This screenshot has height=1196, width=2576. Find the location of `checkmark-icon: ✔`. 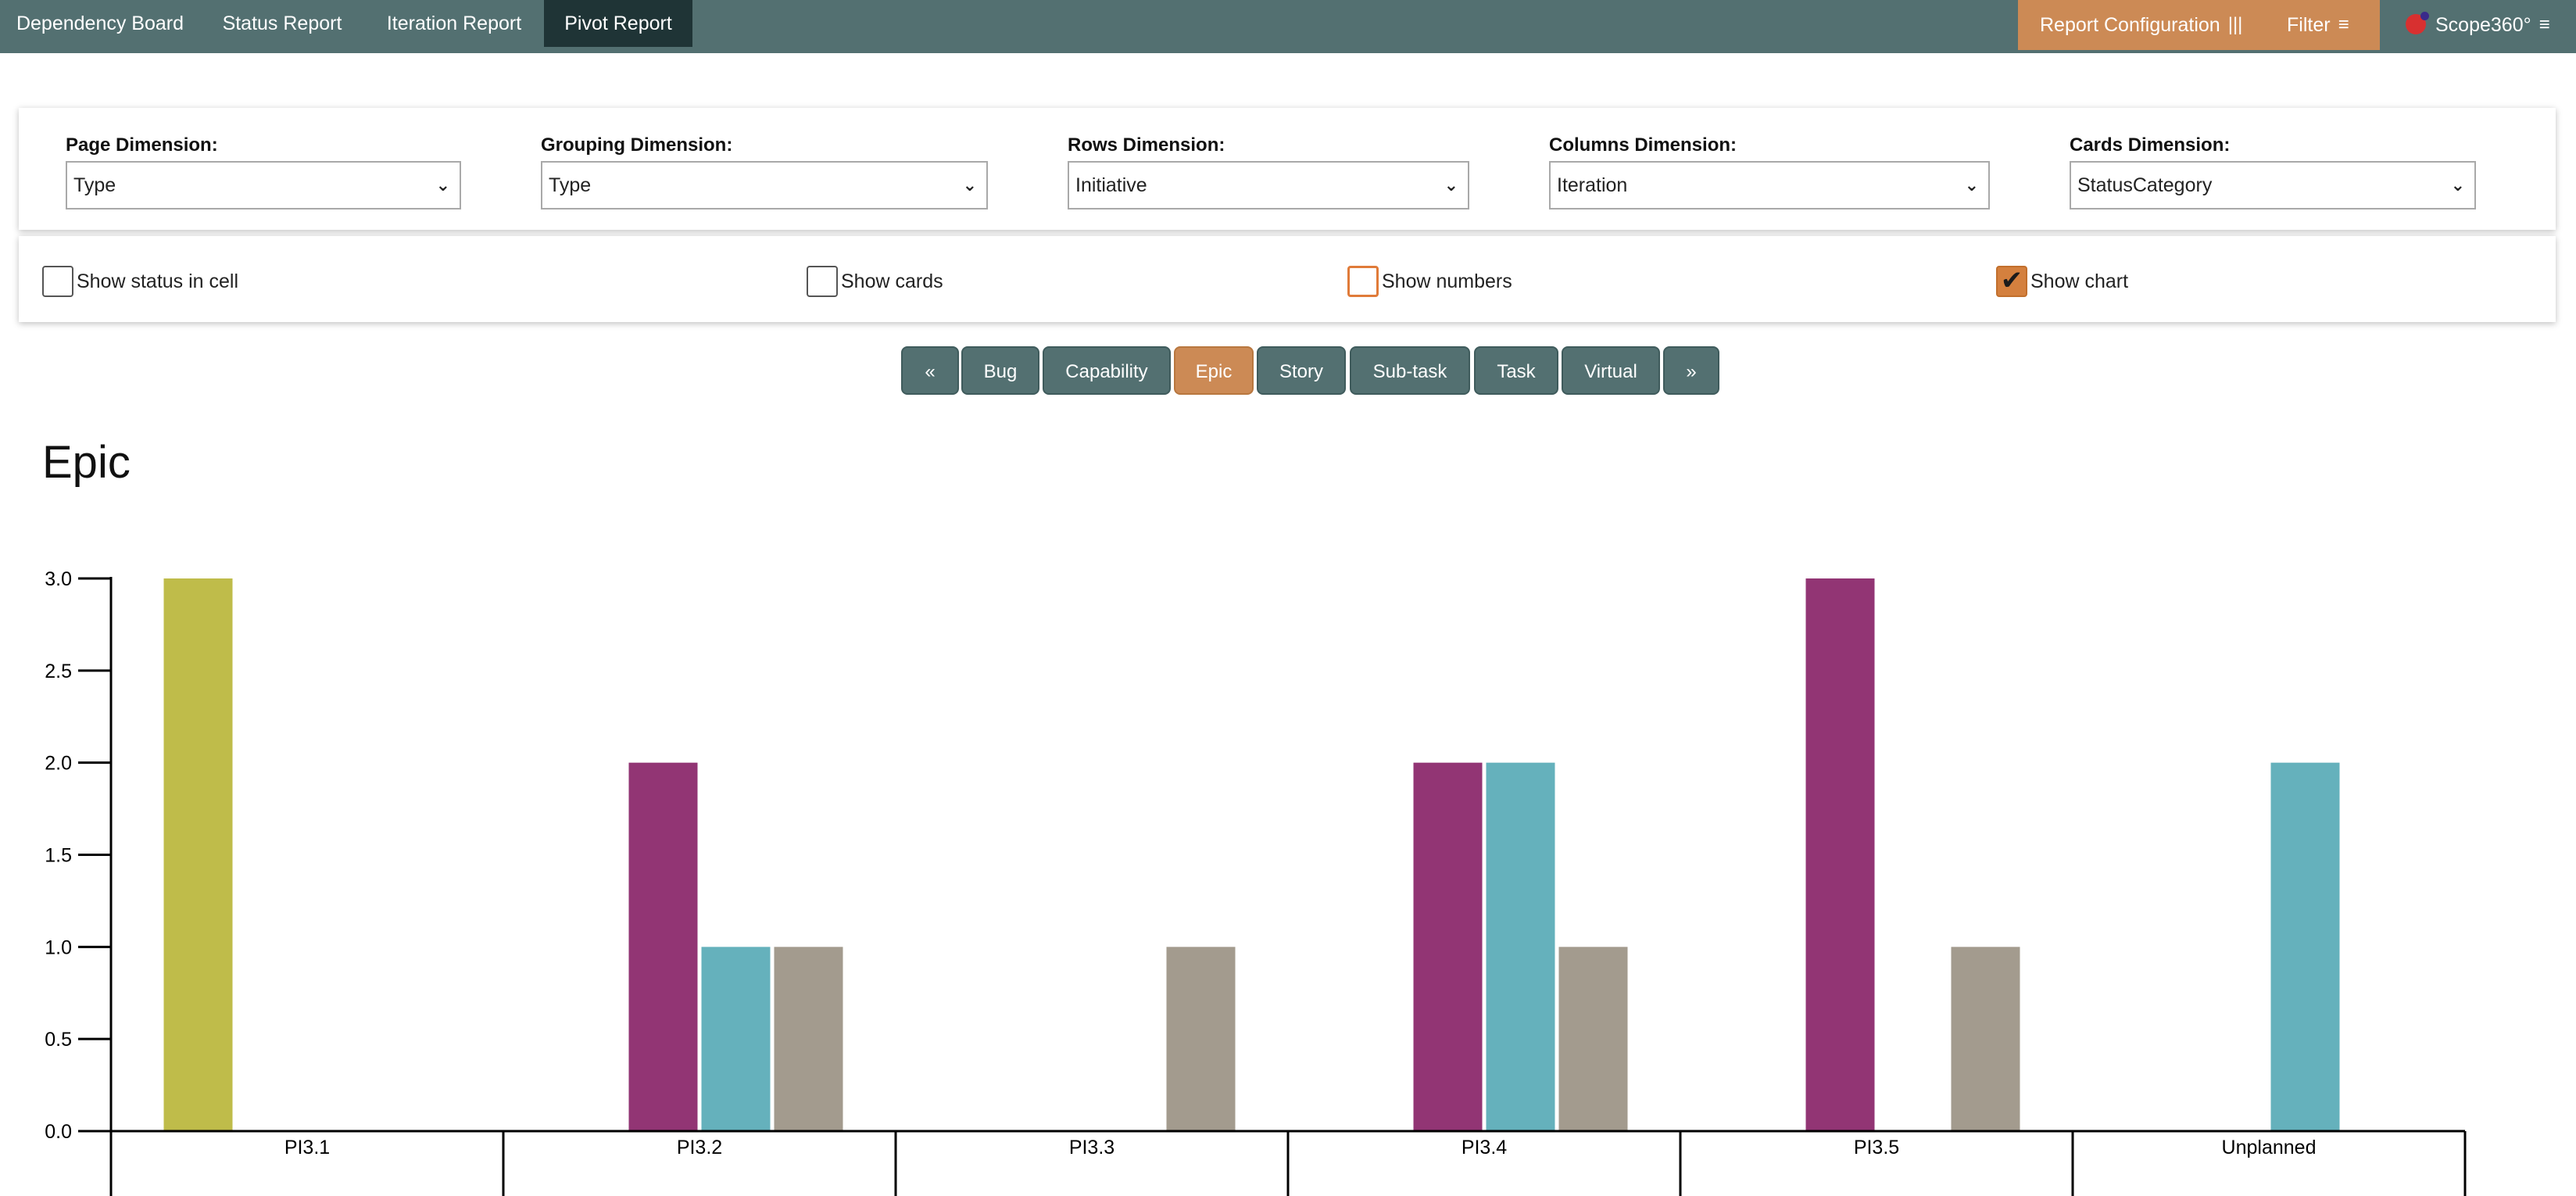

checkmark-icon: ✔ is located at coordinates (2011, 280).